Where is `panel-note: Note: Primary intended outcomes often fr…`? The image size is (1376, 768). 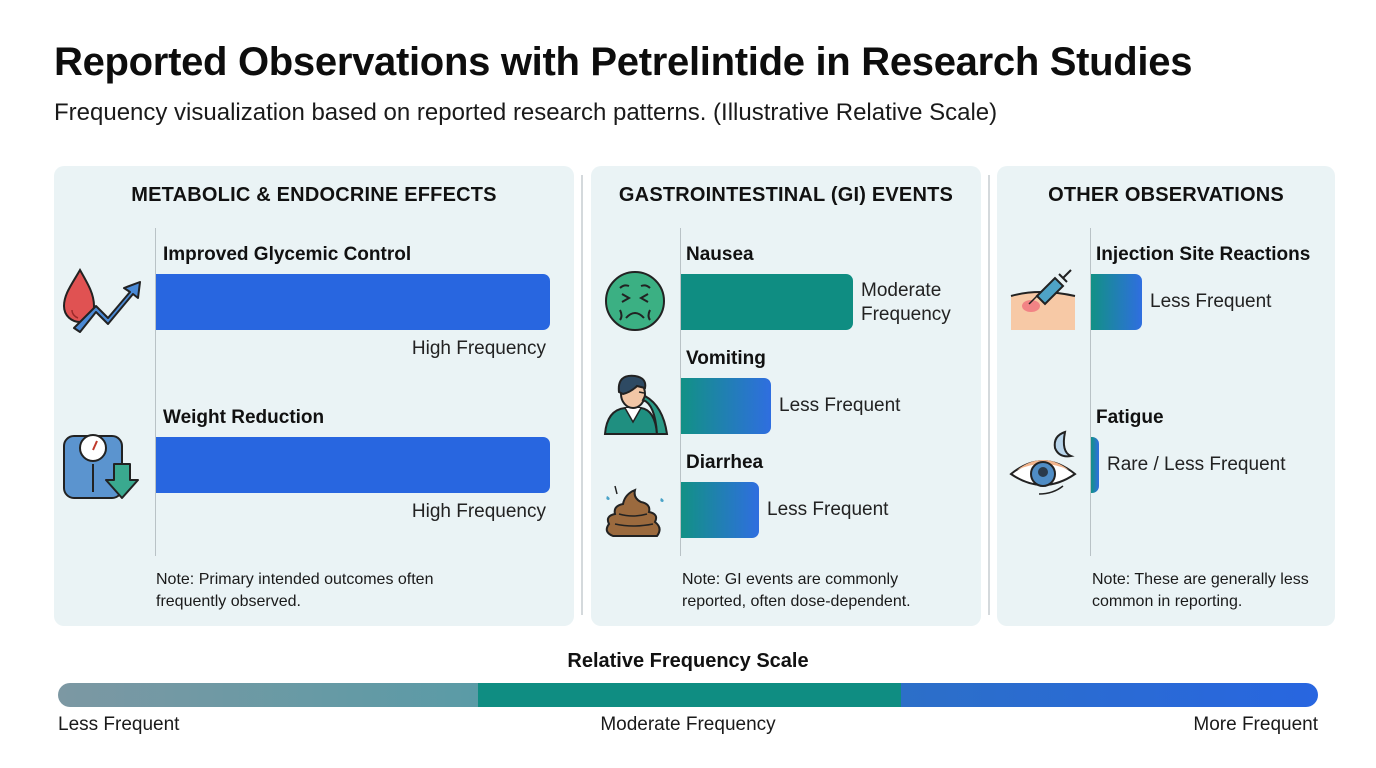
panel-note: Note: Primary intended outcomes often fr… is located at coordinates (295, 590).